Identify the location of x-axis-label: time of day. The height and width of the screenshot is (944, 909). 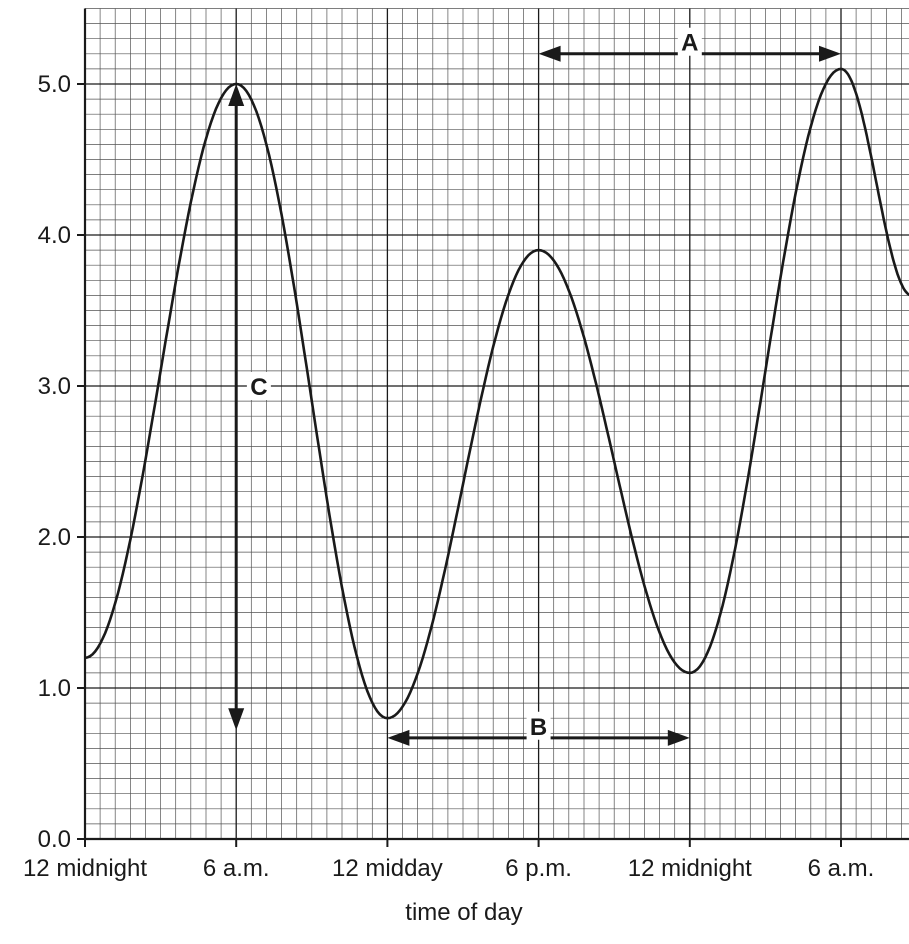
(463, 912).